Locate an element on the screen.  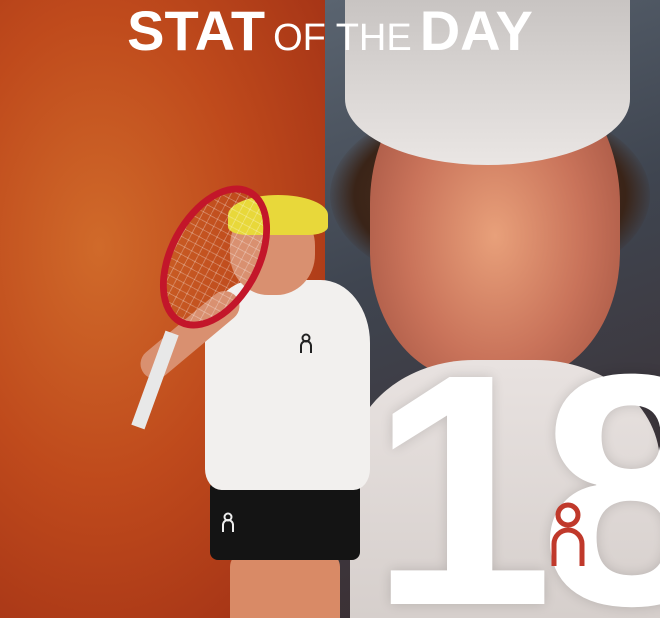
brand-logo-closeup-icon is located at coordinates (568, 534).